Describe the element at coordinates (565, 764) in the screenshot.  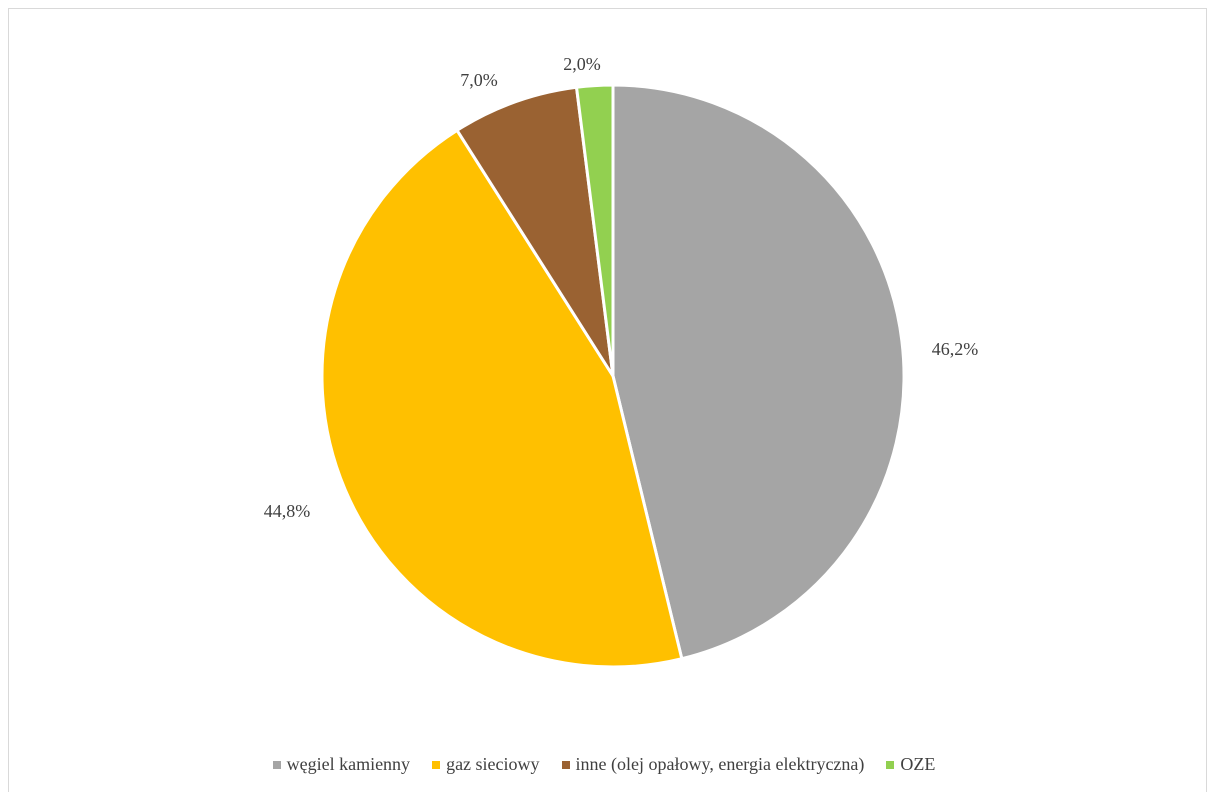
I see `legend-swatch-inne` at that location.